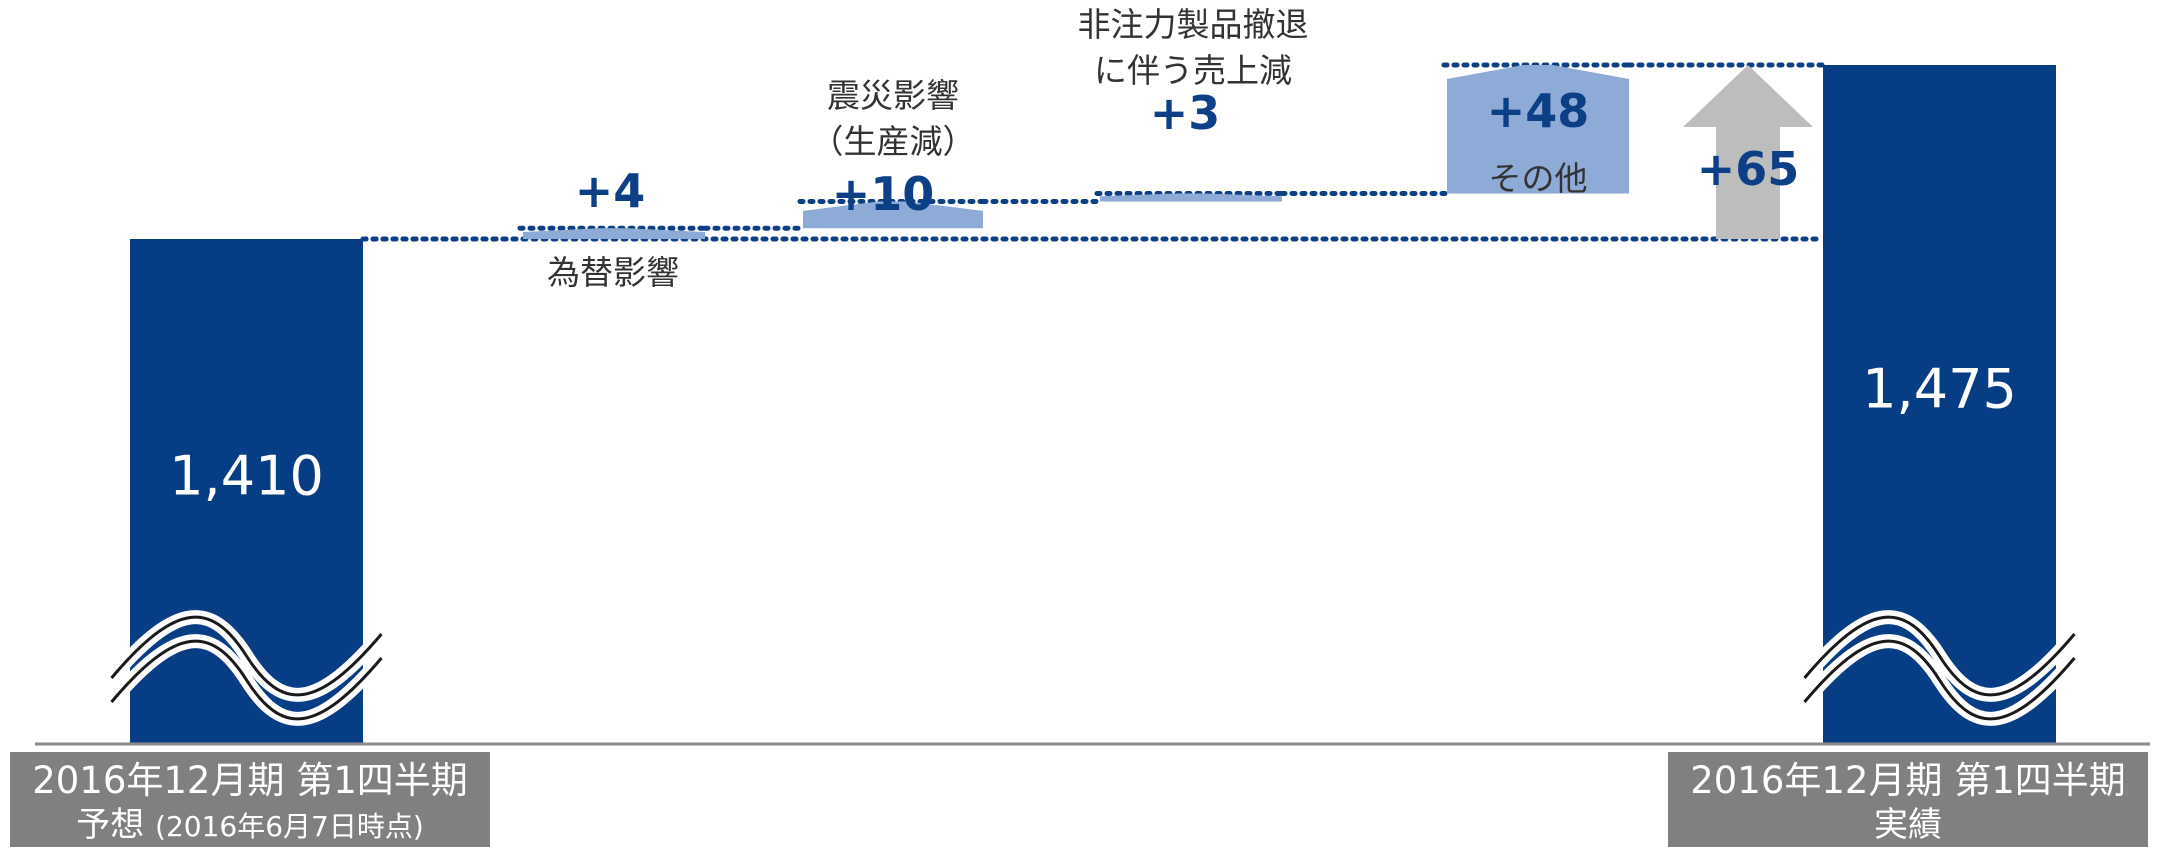  I want to click on step-name-label: 震災影響, so click(893, 95).